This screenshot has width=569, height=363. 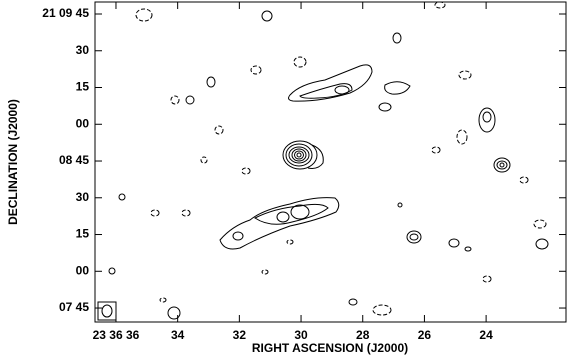 I want to click on x-tick-label: 24, so click(x=486, y=335).